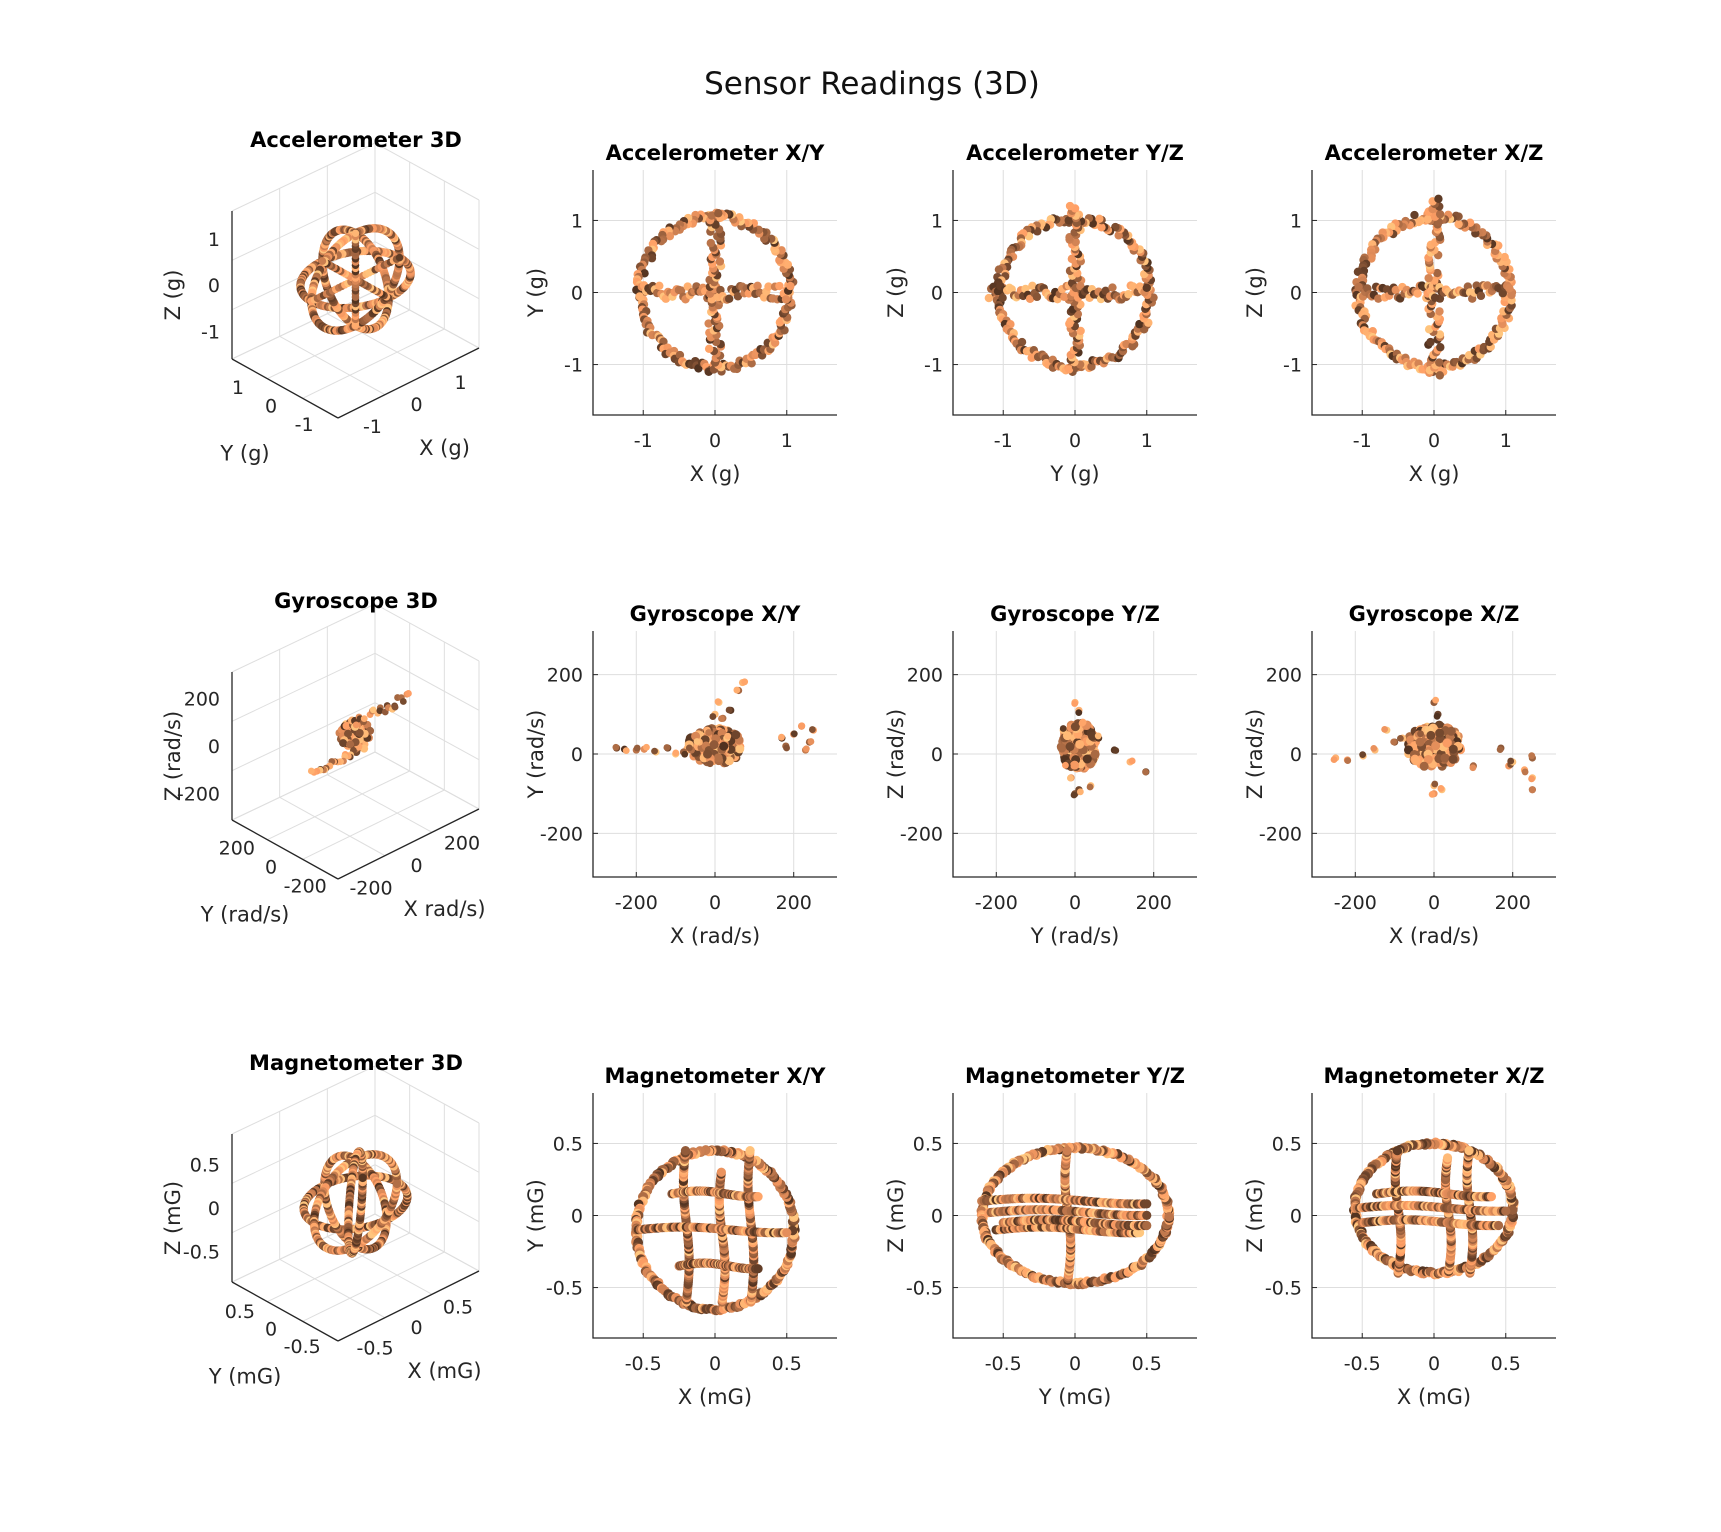  I want to click on y-axis-label: Y (g), so click(536, 293).